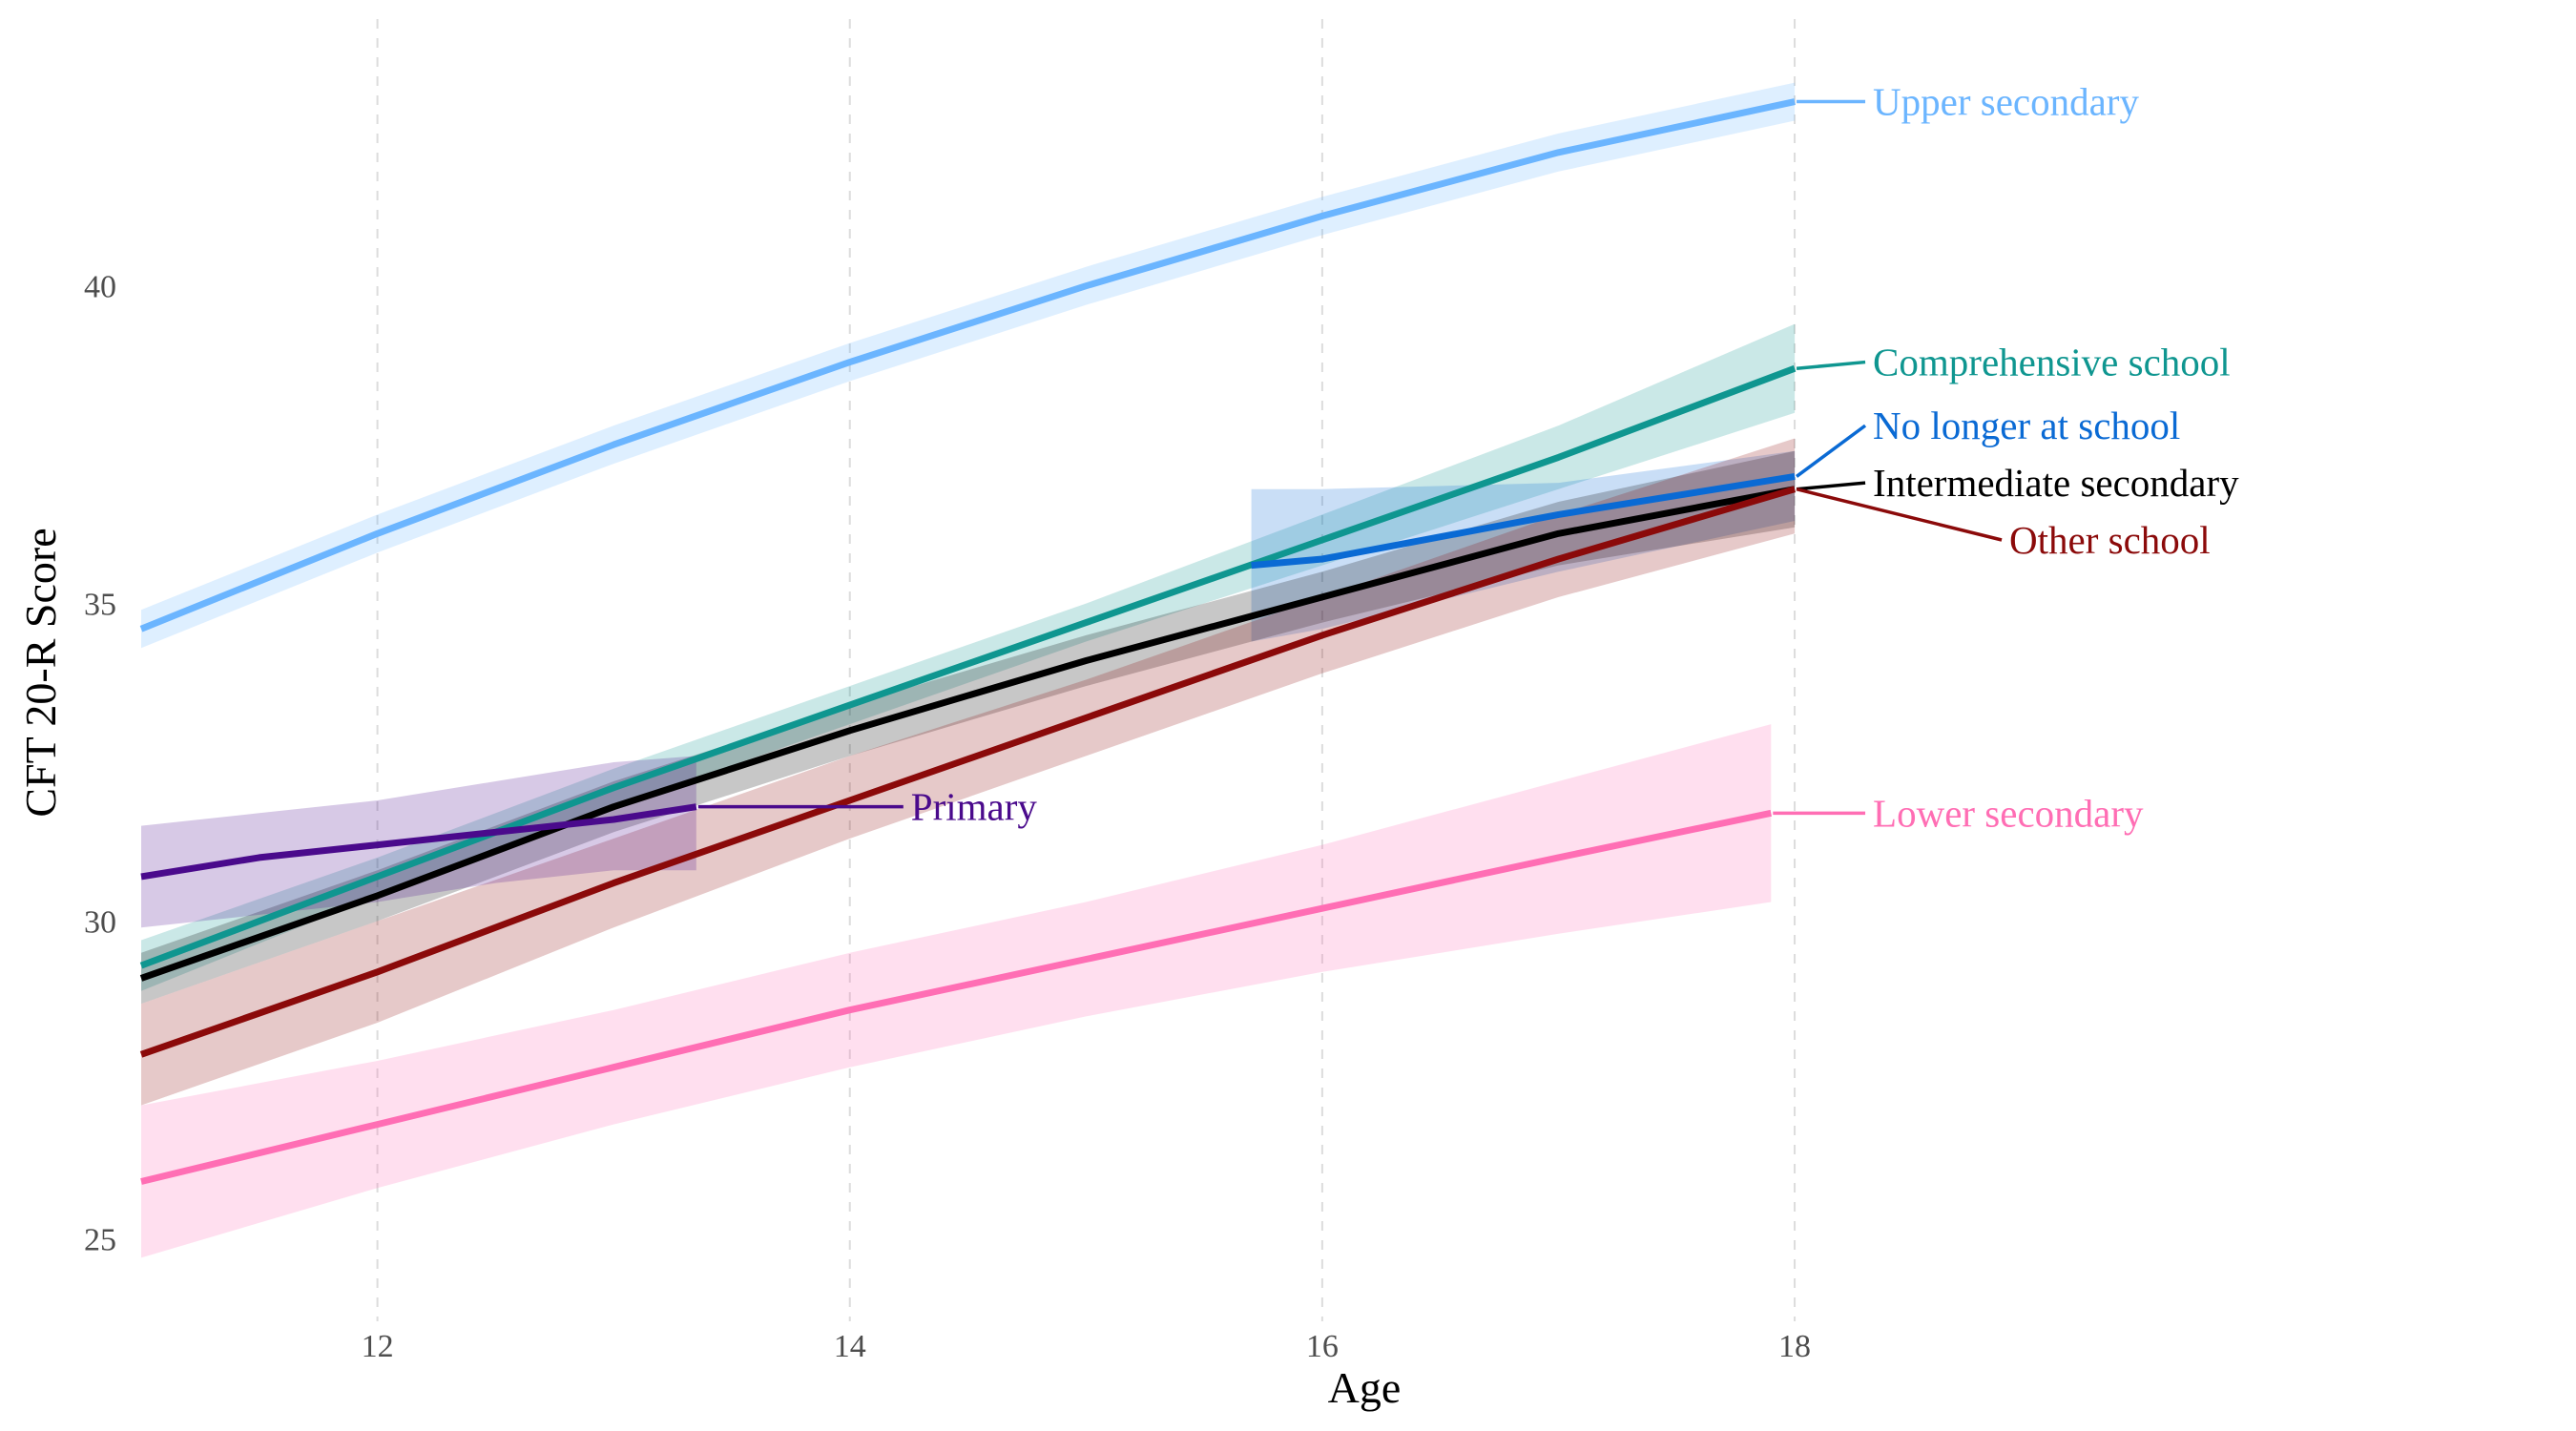 The width and height of the screenshot is (2576, 1431). Describe the element at coordinates (1831, 486) in the screenshot. I see `leader-intermediate-secondary` at that location.